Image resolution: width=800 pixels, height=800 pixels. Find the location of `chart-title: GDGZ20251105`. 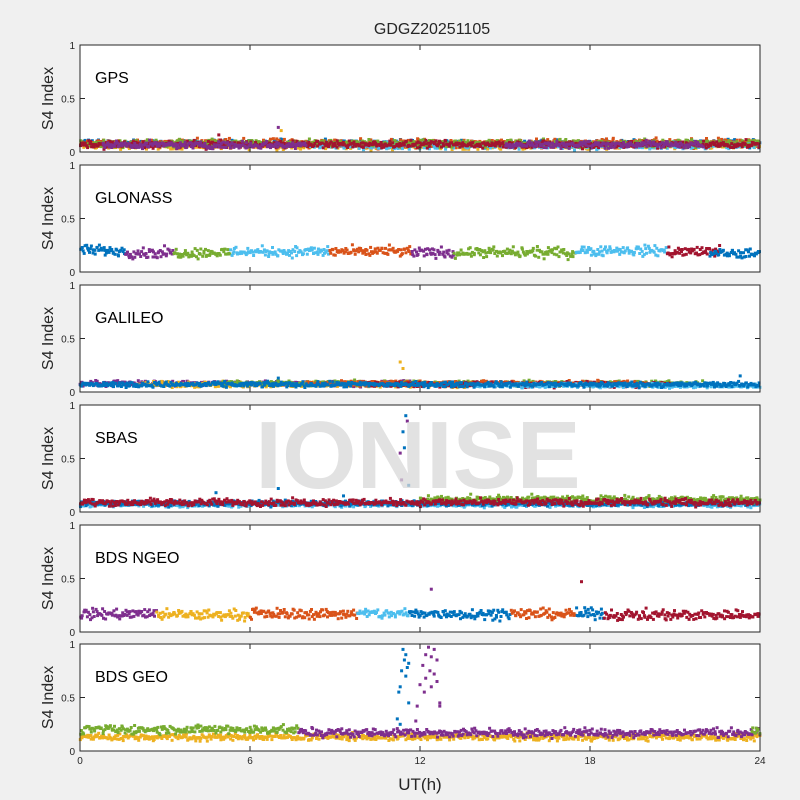

chart-title: GDGZ20251105 is located at coordinates (432, 29).